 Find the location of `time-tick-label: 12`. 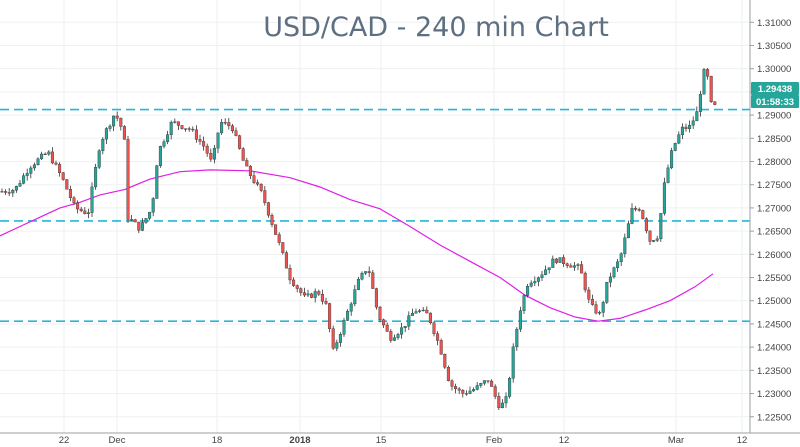

time-tick-label: 12 is located at coordinates (564, 440).